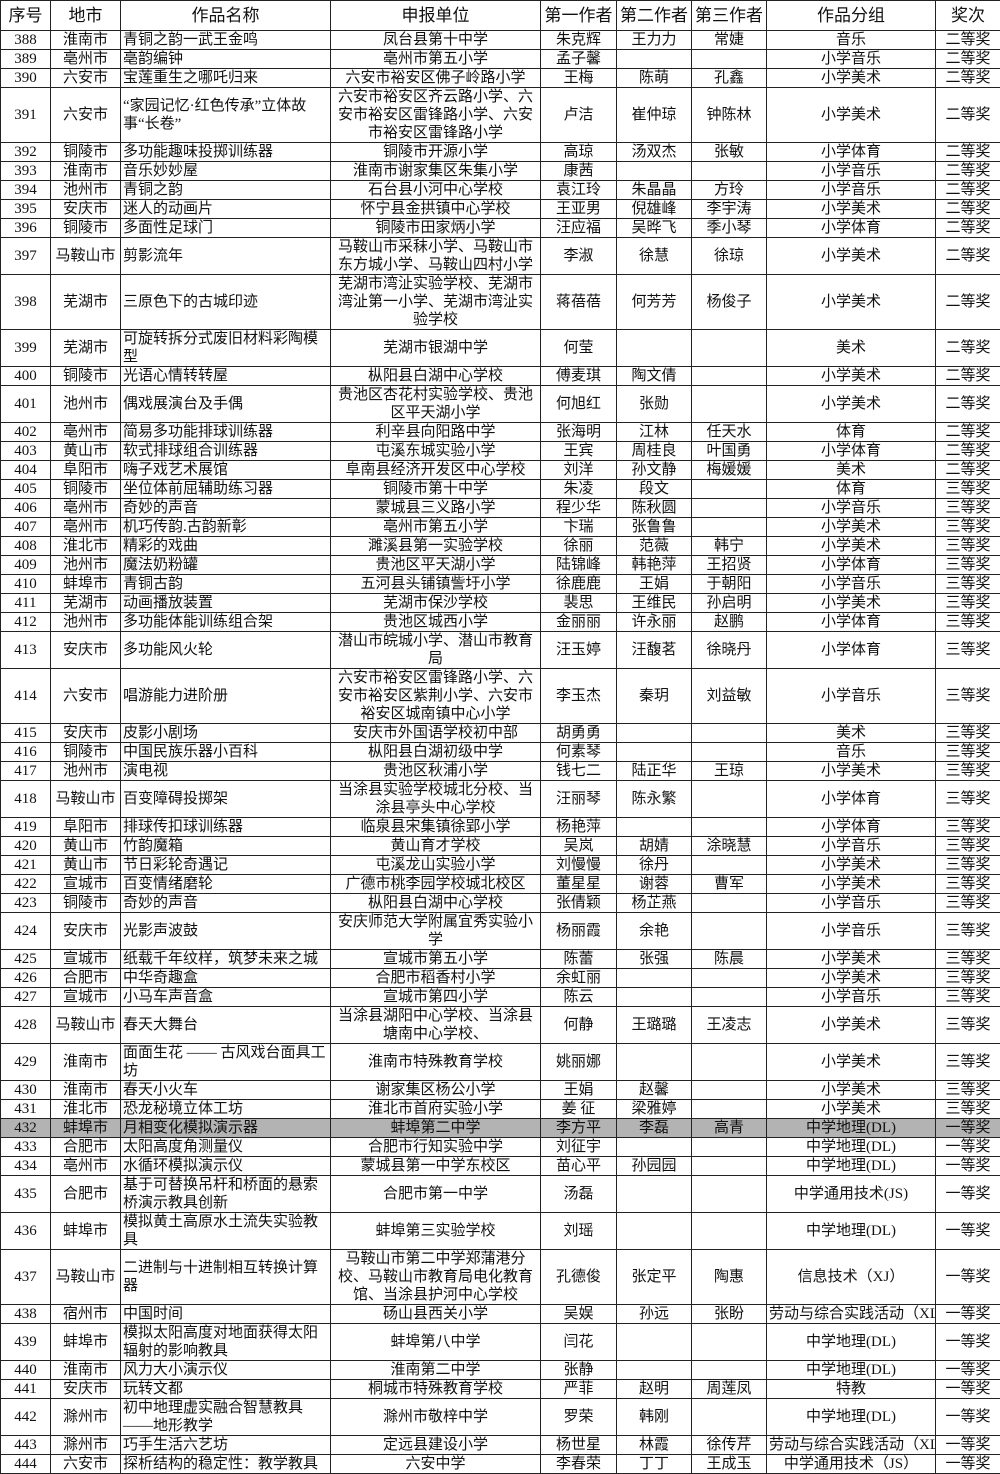 The width and height of the screenshot is (1000, 1474). I want to click on cell-first-author: 卢洁, so click(579, 115).